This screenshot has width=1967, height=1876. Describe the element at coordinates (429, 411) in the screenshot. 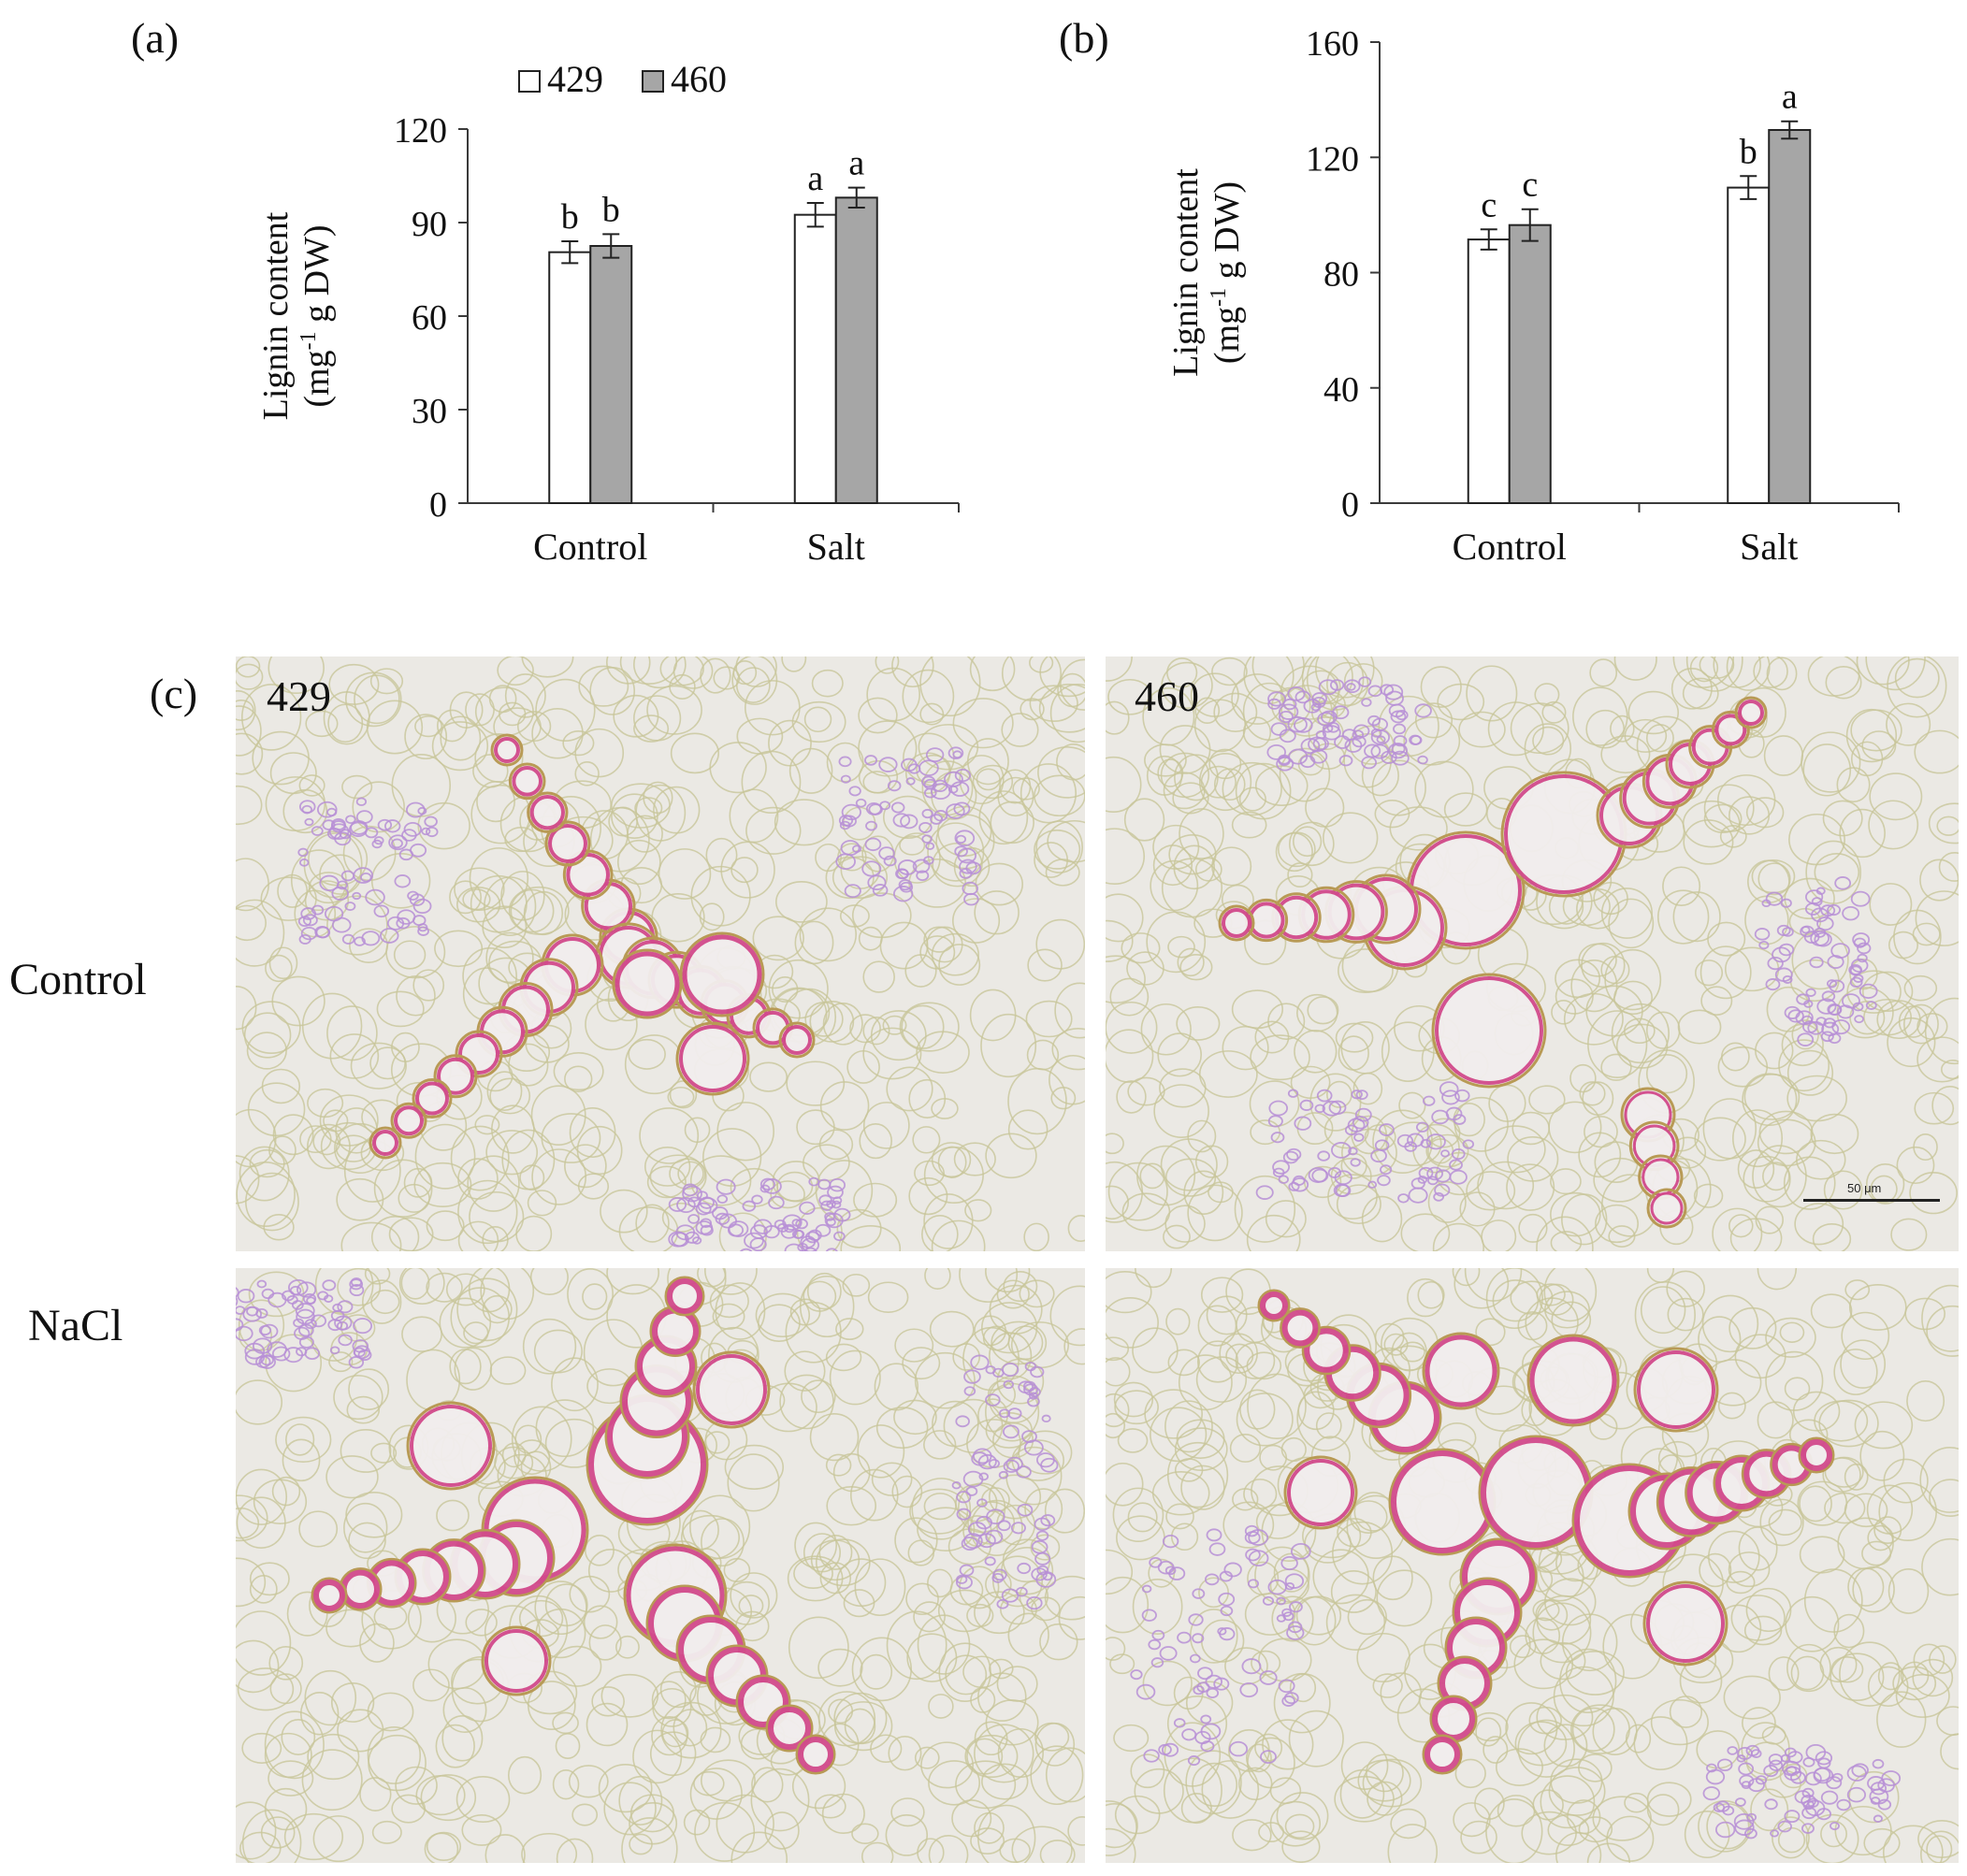

I see `y-tick-label: 30` at that location.